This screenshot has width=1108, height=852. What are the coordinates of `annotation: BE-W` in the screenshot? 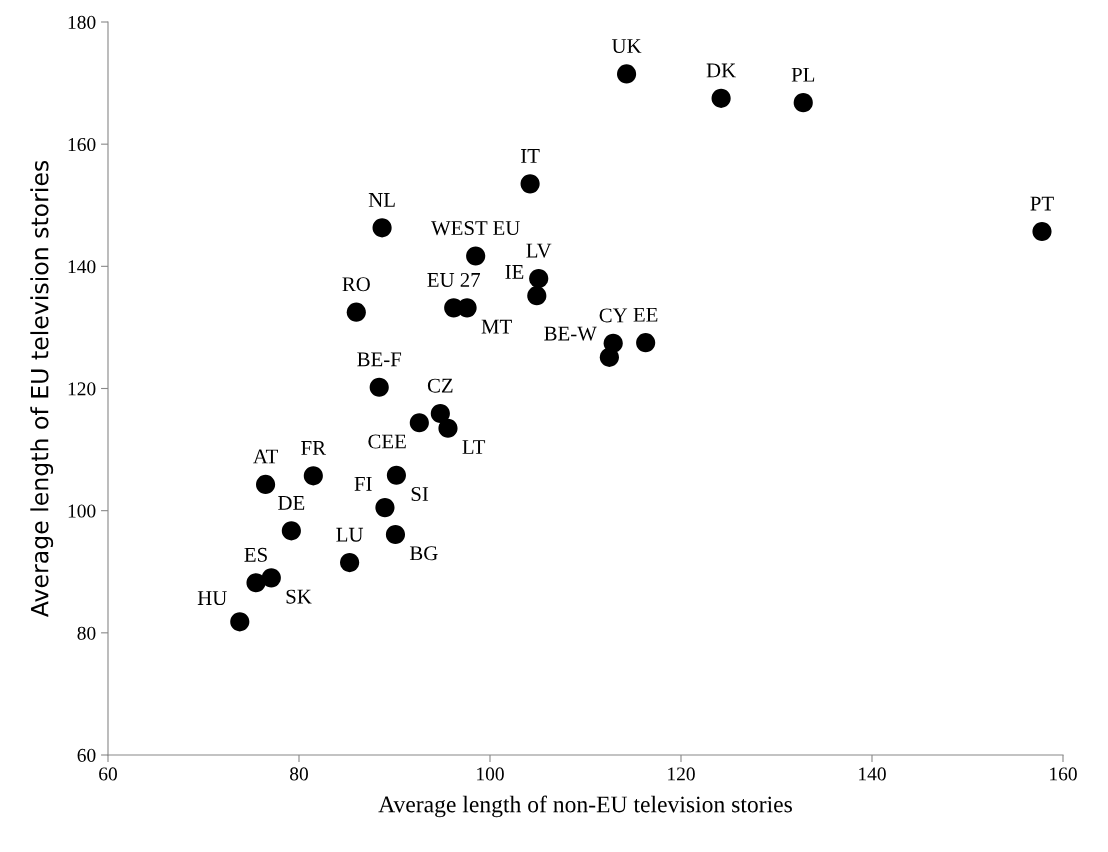 It's located at (570, 333).